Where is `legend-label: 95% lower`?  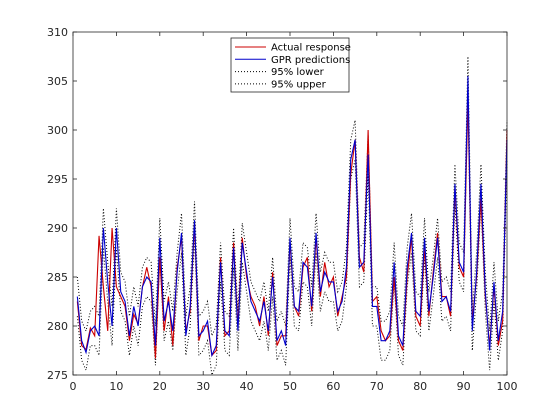 legend-label: 95% lower is located at coordinates (298, 72).